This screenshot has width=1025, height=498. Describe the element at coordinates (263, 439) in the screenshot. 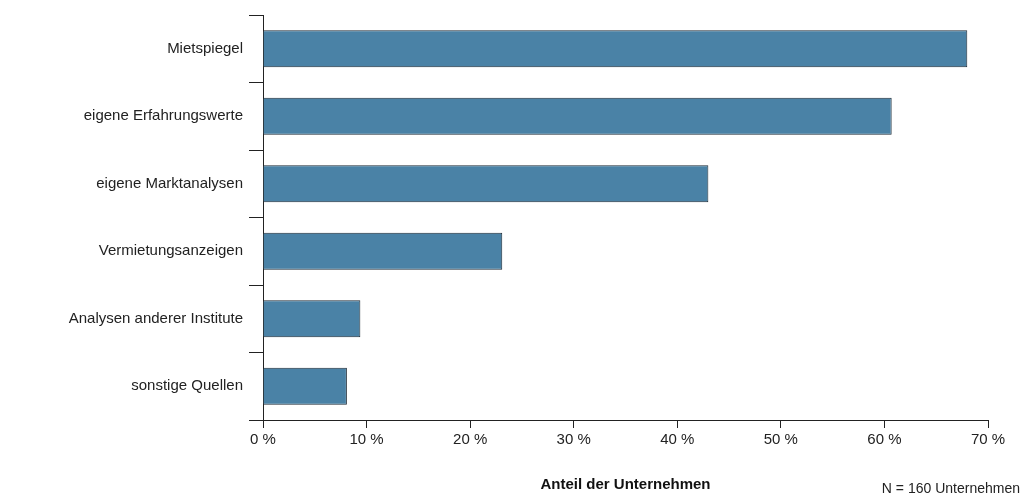

I see `x-tick-label: 0 %` at that location.